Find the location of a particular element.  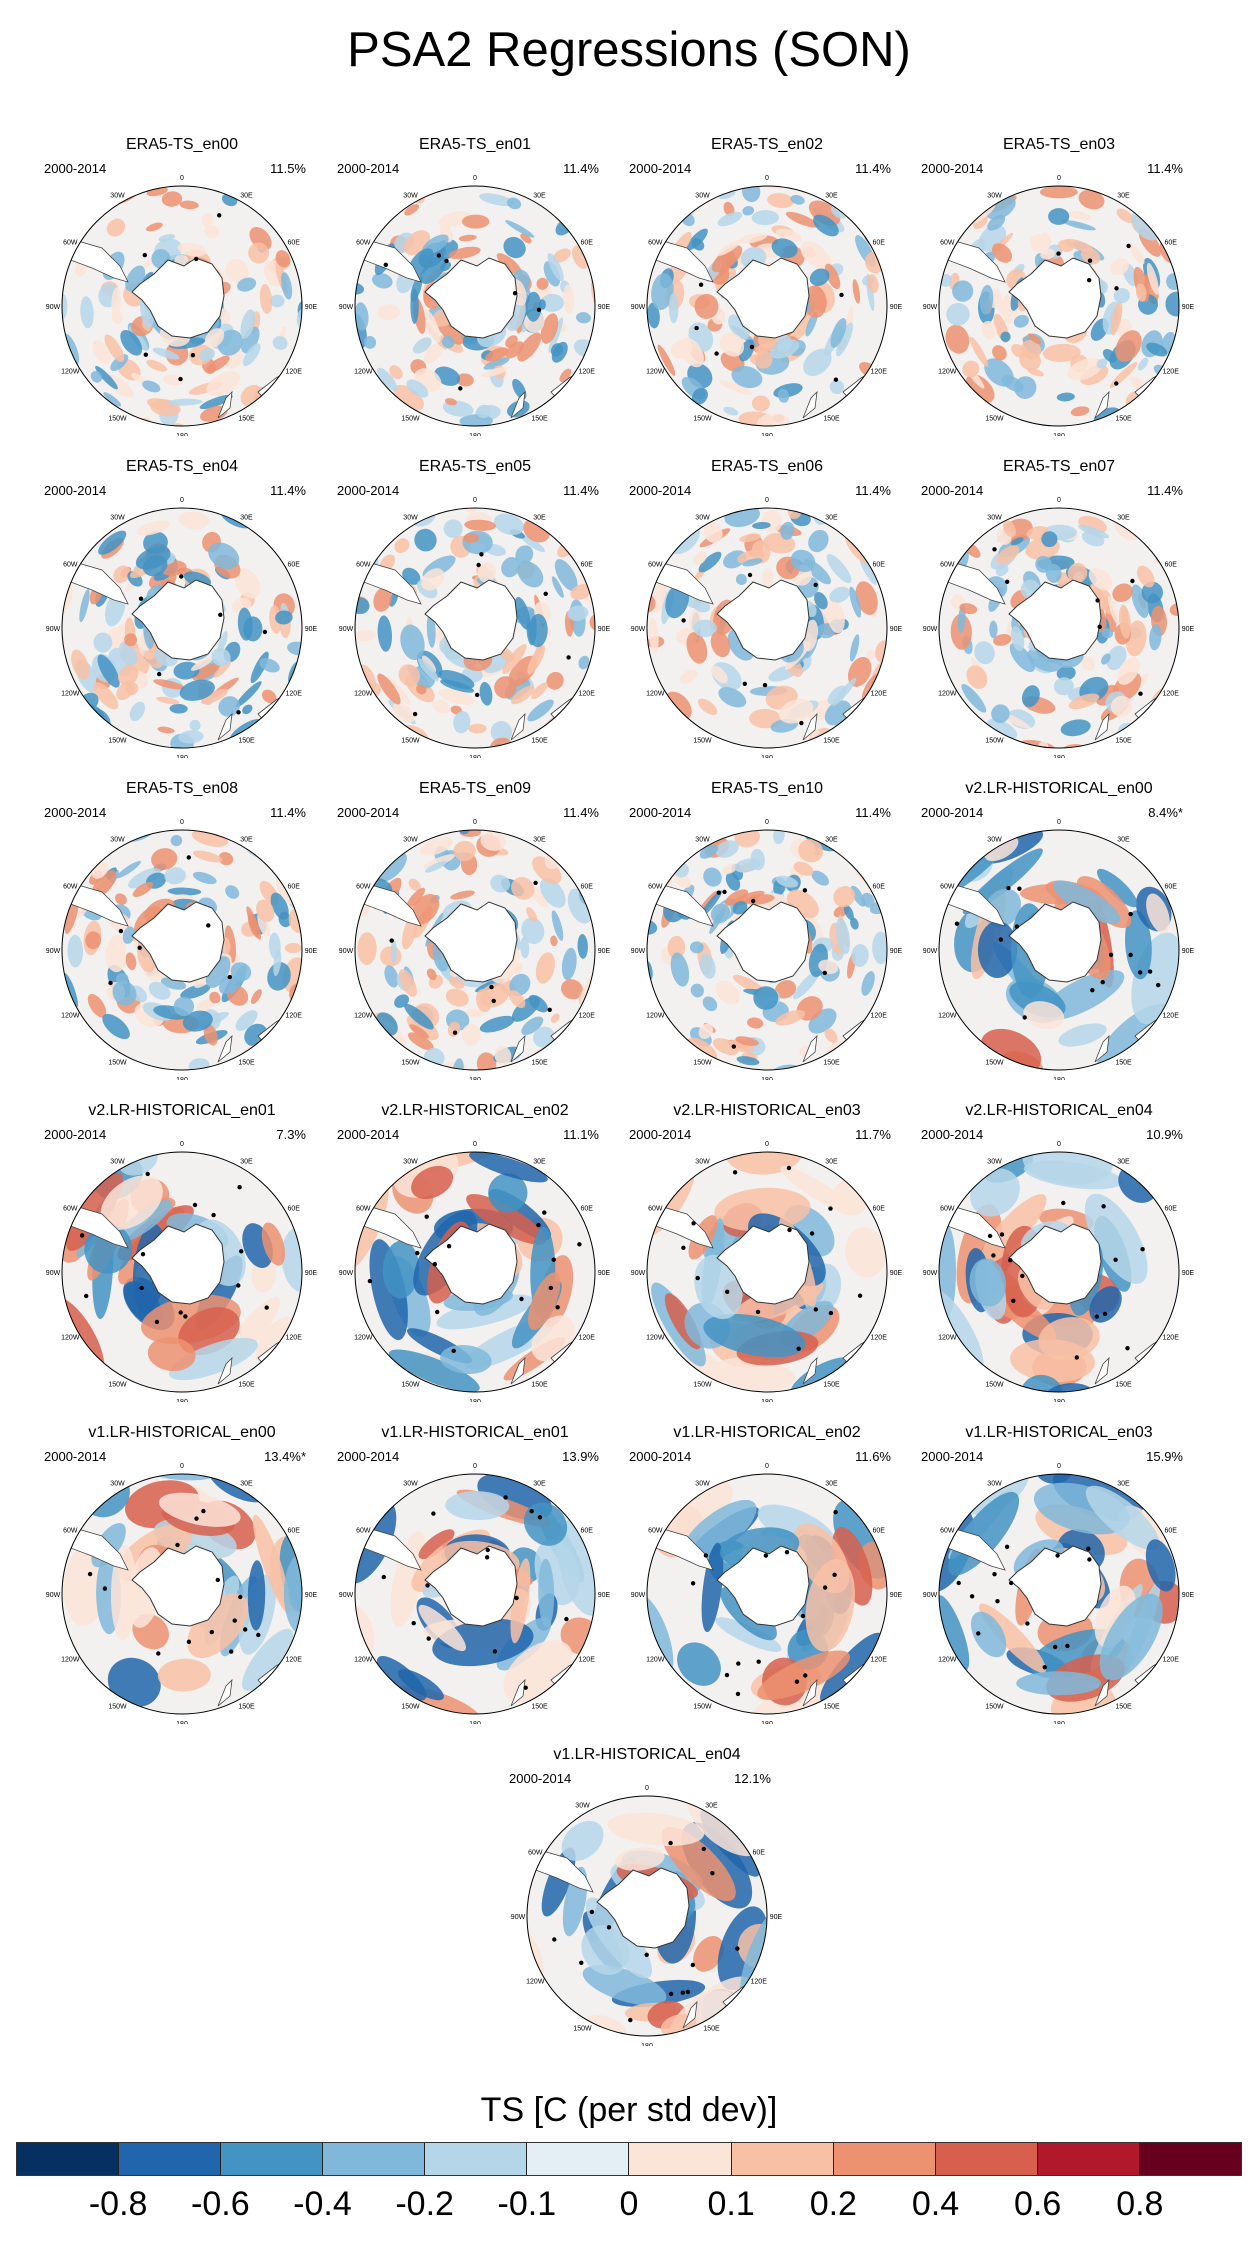

longitude-label: 30E is located at coordinates (1123, 1483).